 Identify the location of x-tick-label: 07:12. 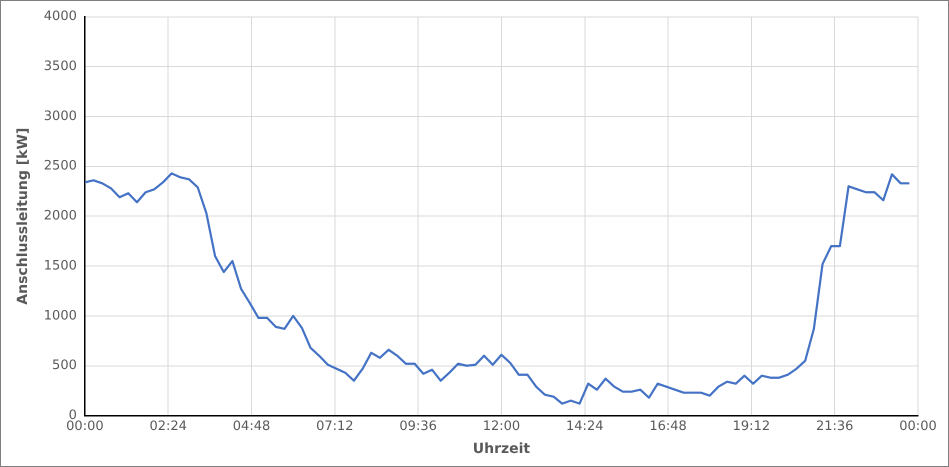
(335, 426).